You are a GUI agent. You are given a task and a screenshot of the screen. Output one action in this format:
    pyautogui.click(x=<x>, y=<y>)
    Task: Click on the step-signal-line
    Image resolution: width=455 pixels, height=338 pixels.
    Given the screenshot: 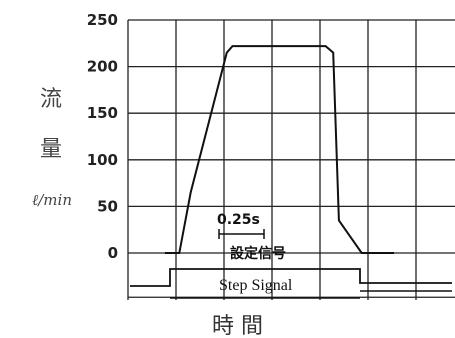 What is the action you would take?
    pyautogui.click(x=291, y=277)
    